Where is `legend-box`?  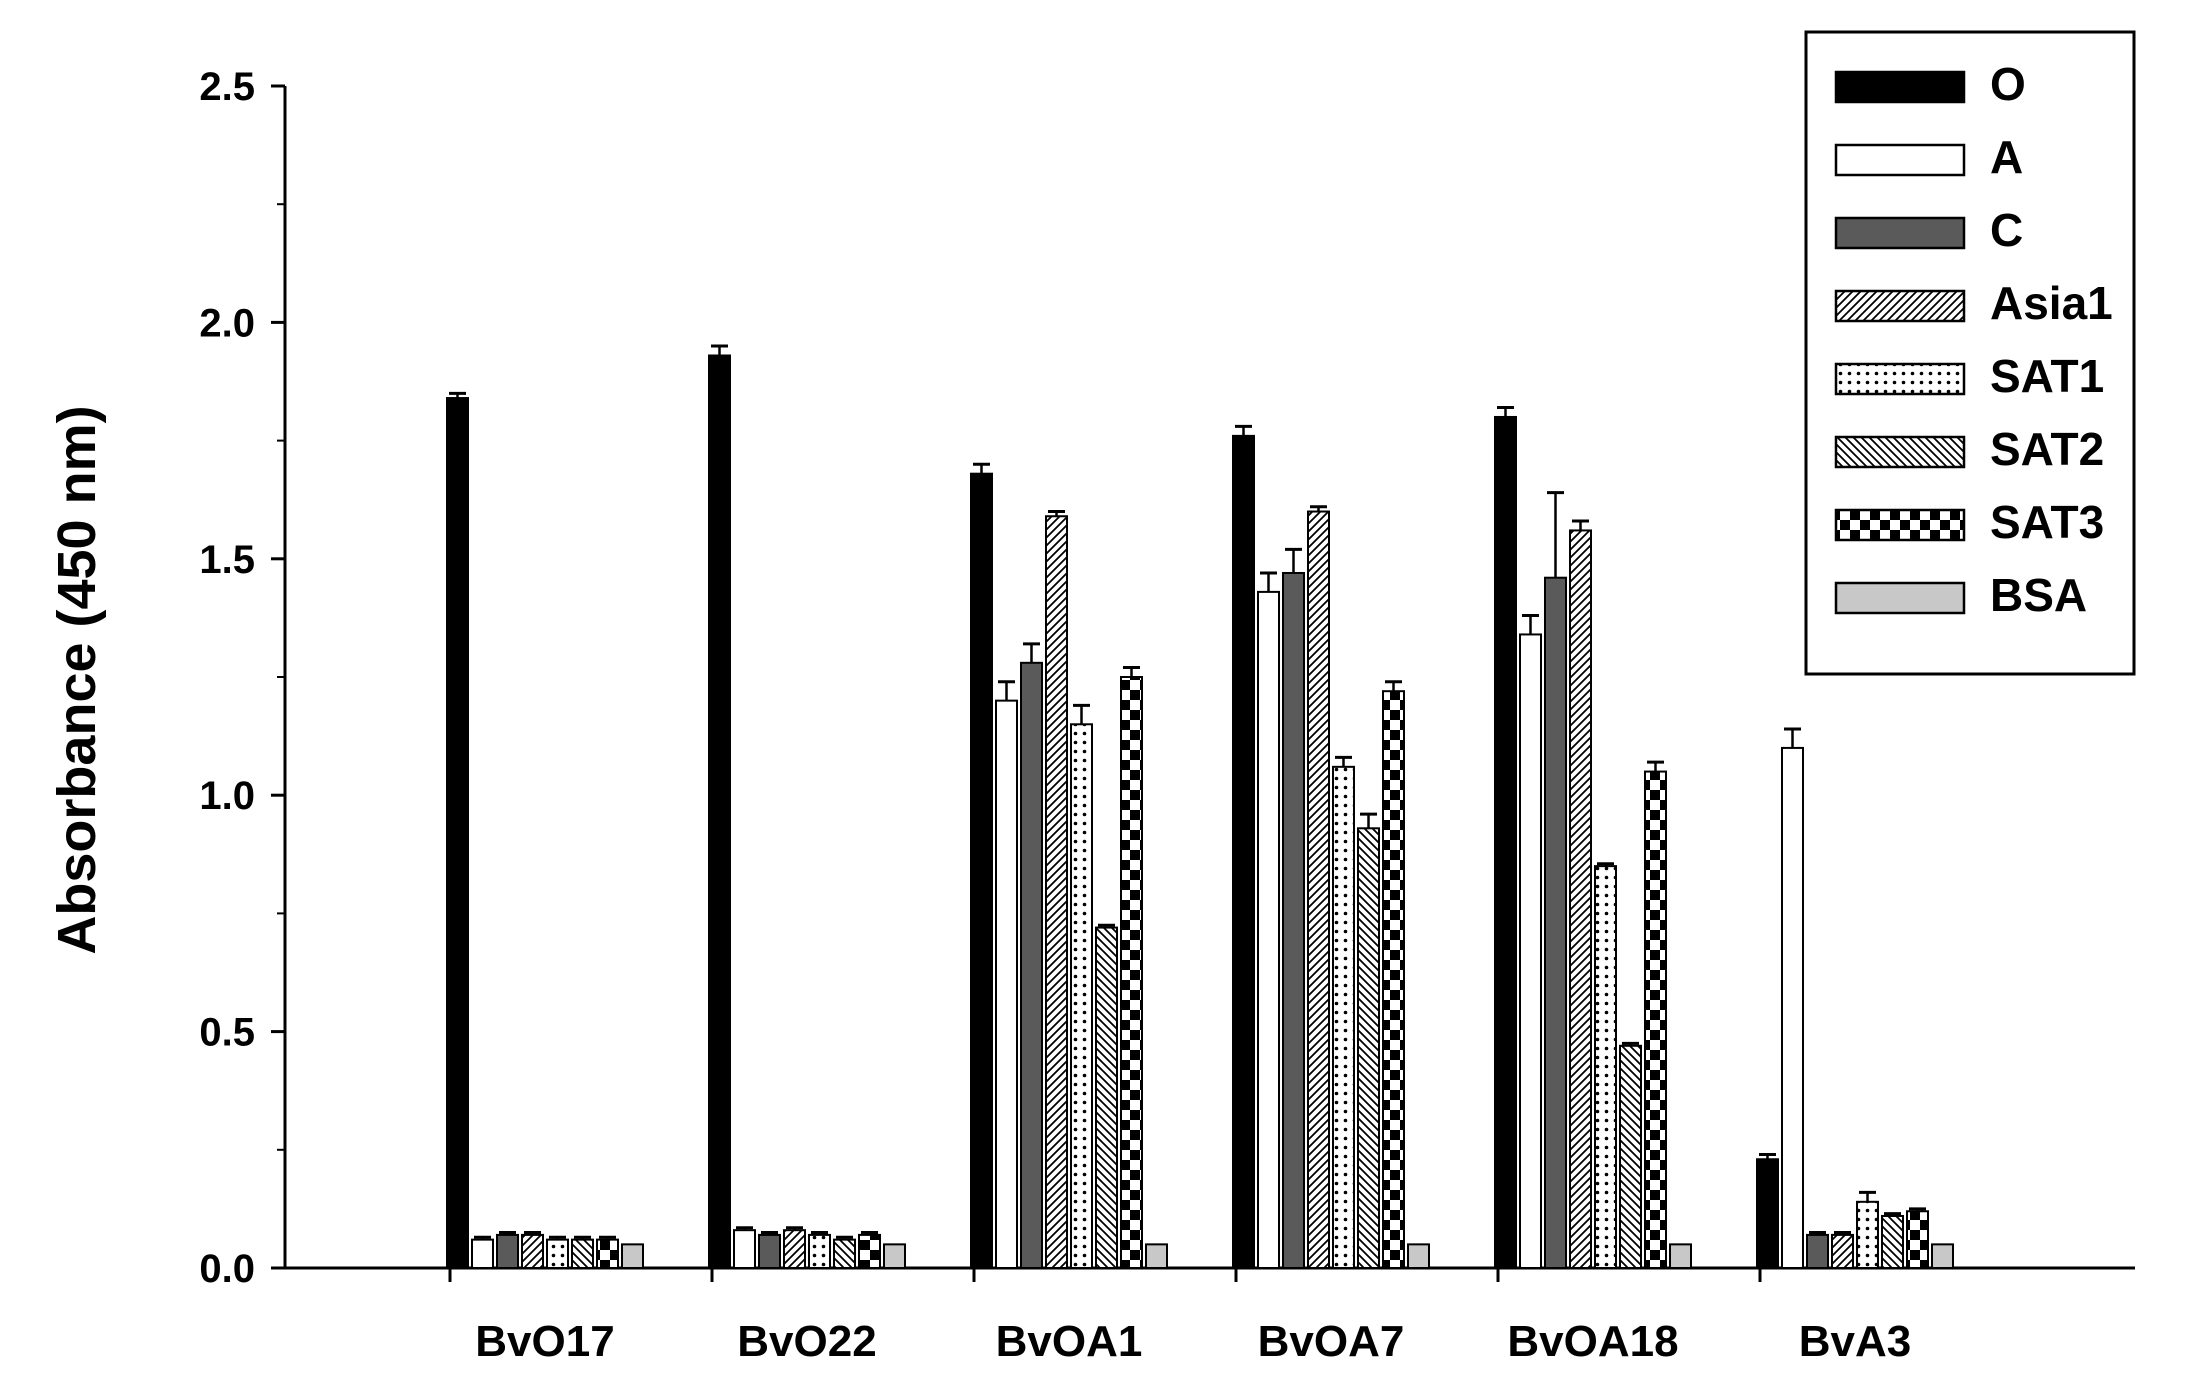
legend-box is located at coordinates (1970, 353).